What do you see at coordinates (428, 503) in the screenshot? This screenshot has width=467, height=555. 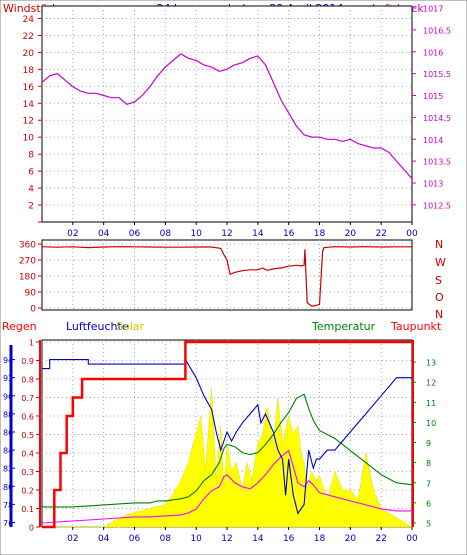 I see `temperature-tick-label: 6` at bounding box center [428, 503].